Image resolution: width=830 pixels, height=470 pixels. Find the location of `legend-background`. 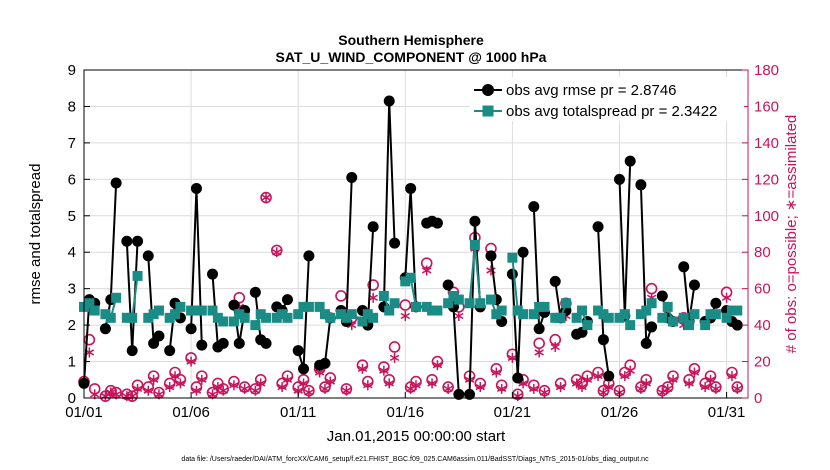

legend-background is located at coordinates (607, 99).